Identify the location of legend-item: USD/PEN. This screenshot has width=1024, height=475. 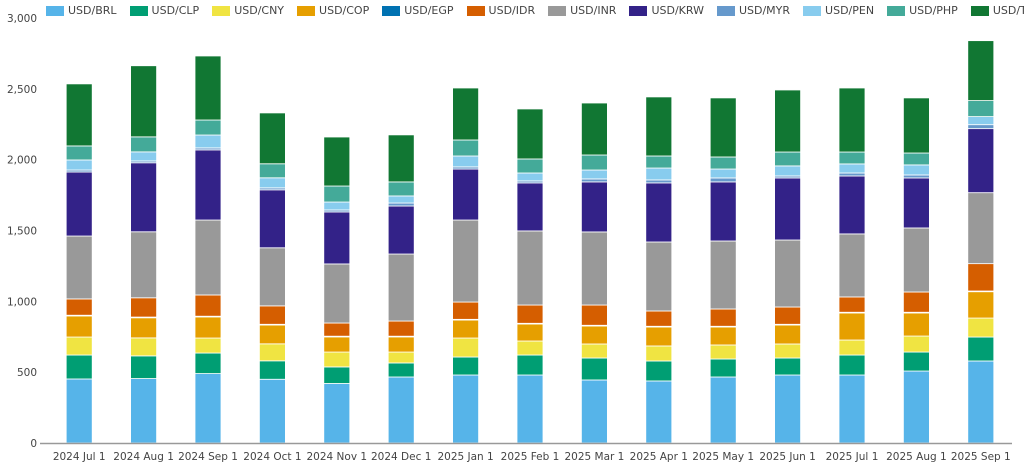
(838, 10).